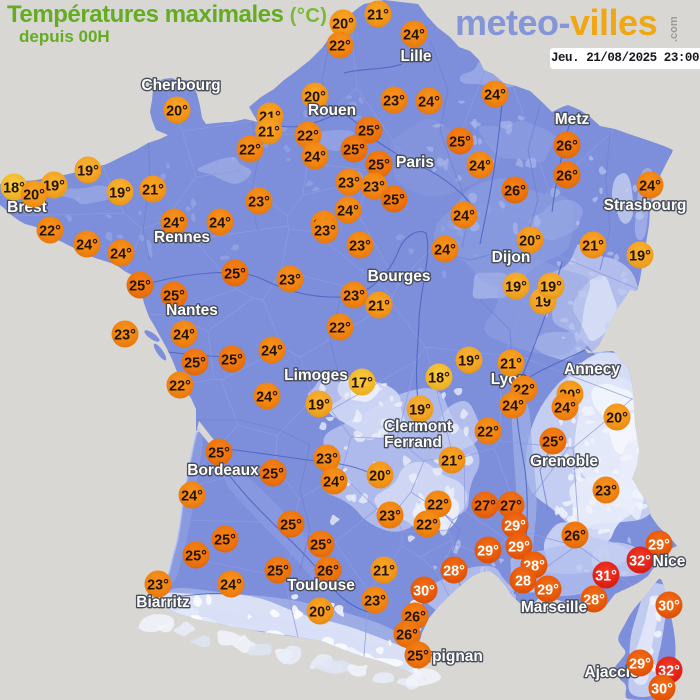 The height and width of the screenshot is (700, 700). What do you see at coordinates (645, 205) in the screenshot?
I see `svg-text: Strasbourg` at bounding box center [645, 205].